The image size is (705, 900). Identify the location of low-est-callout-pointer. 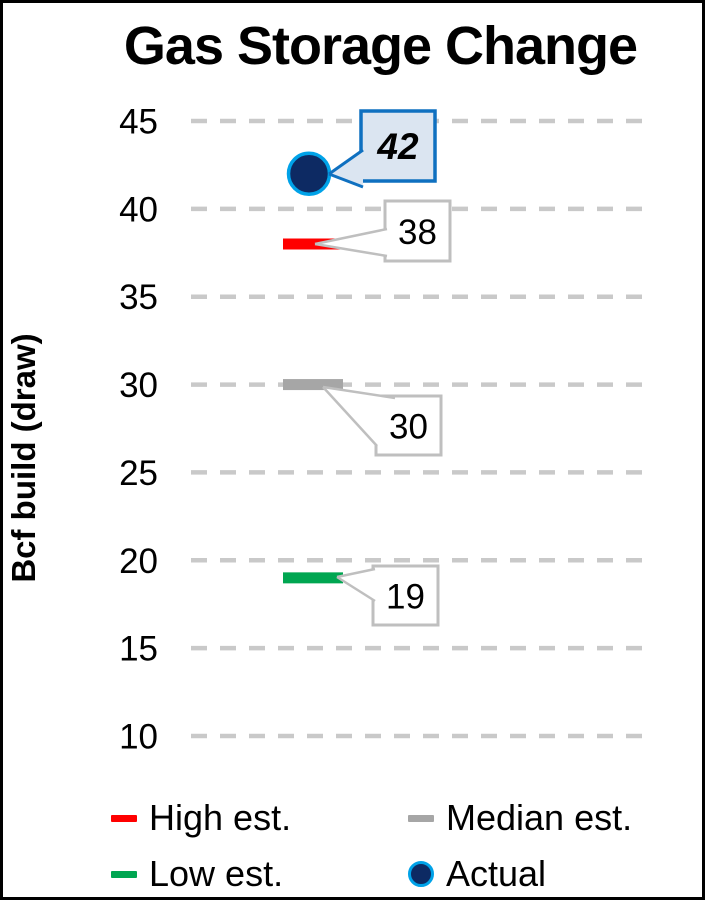
(356, 585).